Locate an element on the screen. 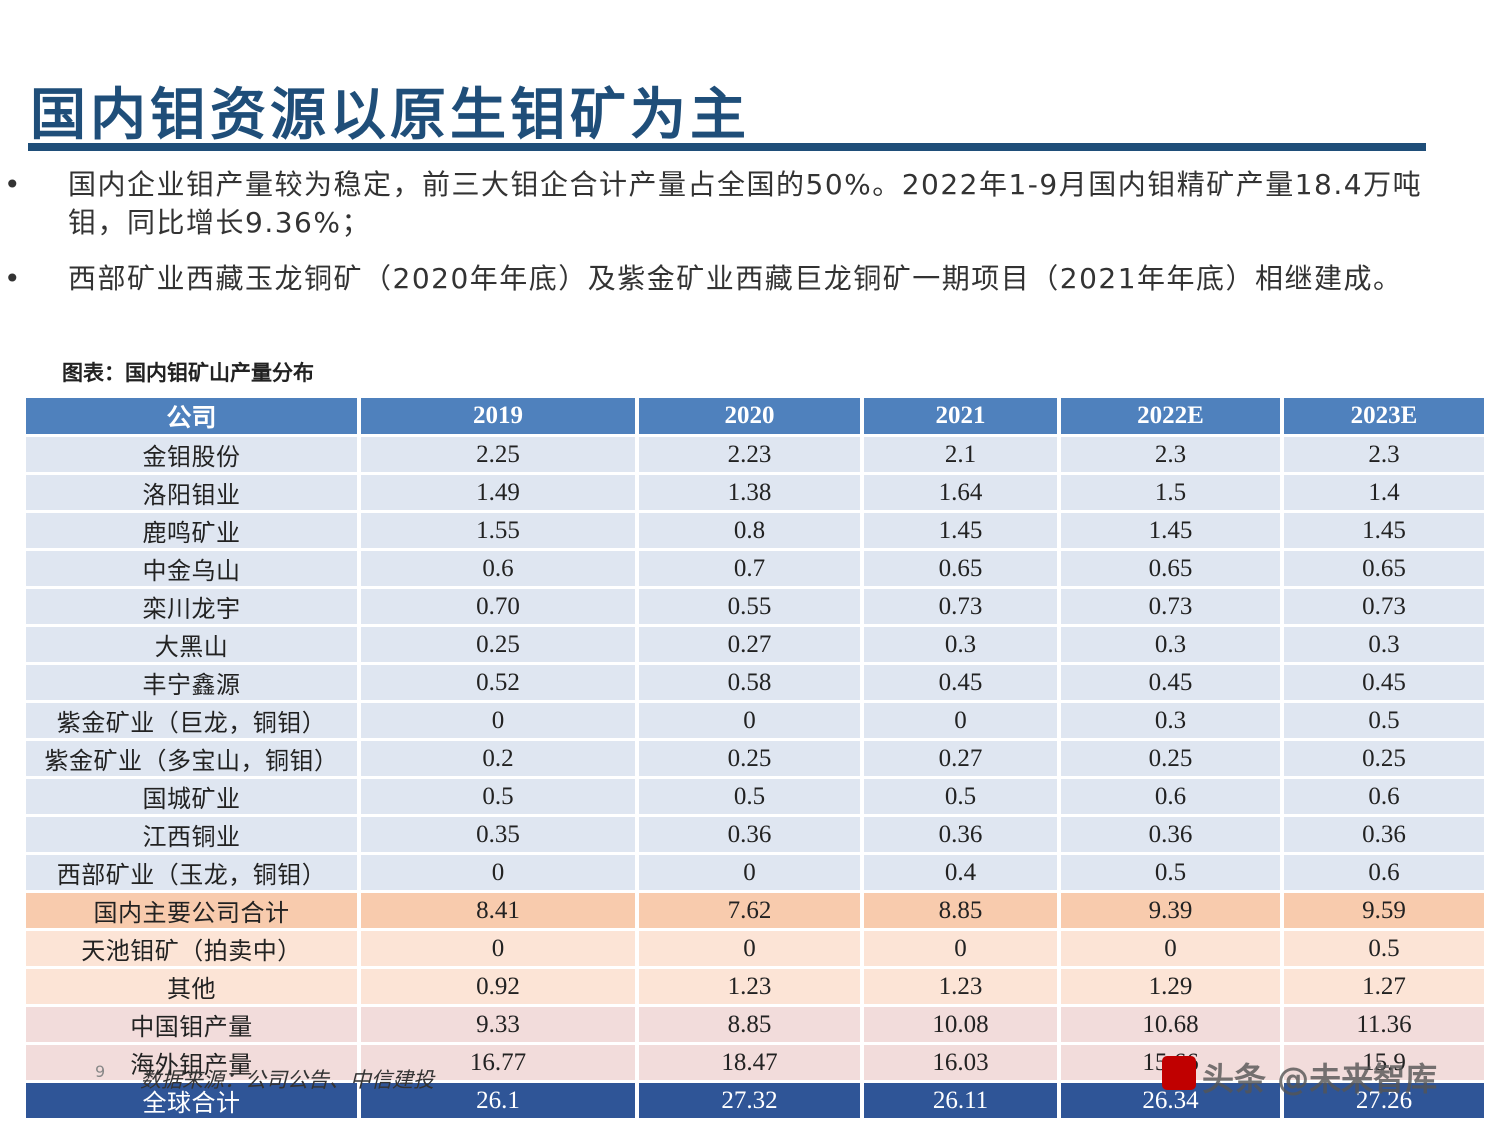 The height and width of the screenshot is (1125, 1500). company-cell: 江西铜业 is located at coordinates (191, 834).